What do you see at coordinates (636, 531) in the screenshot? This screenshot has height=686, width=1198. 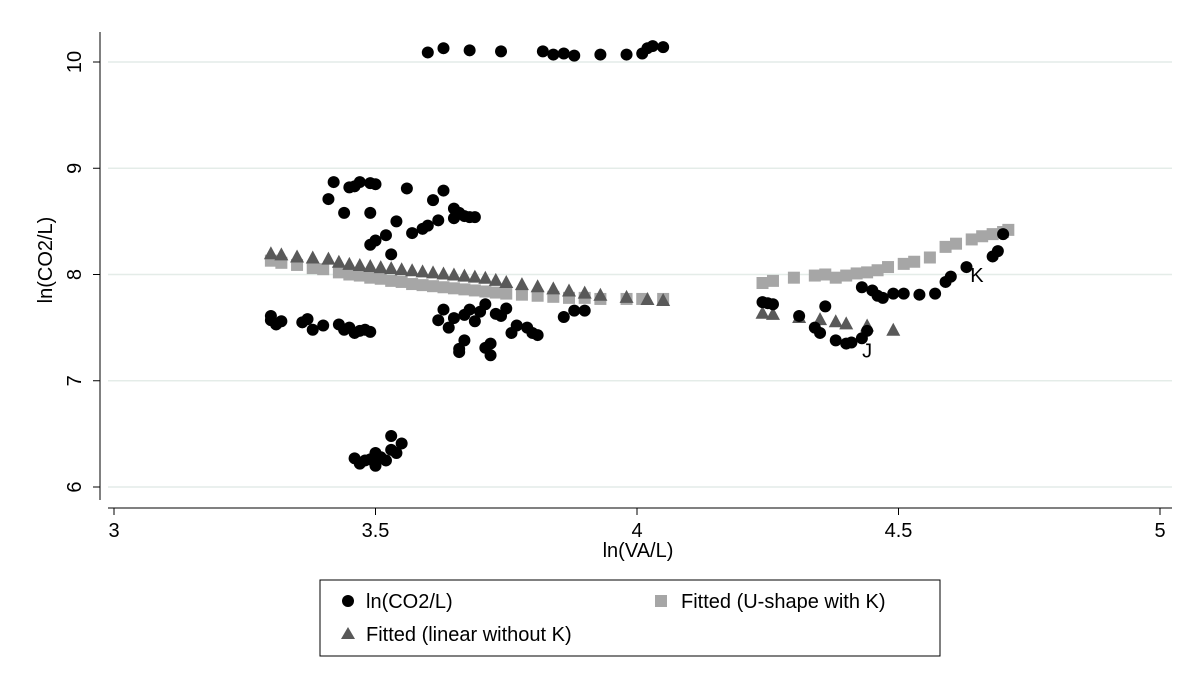 I see `x-tick-label: 4` at bounding box center [636, 531].